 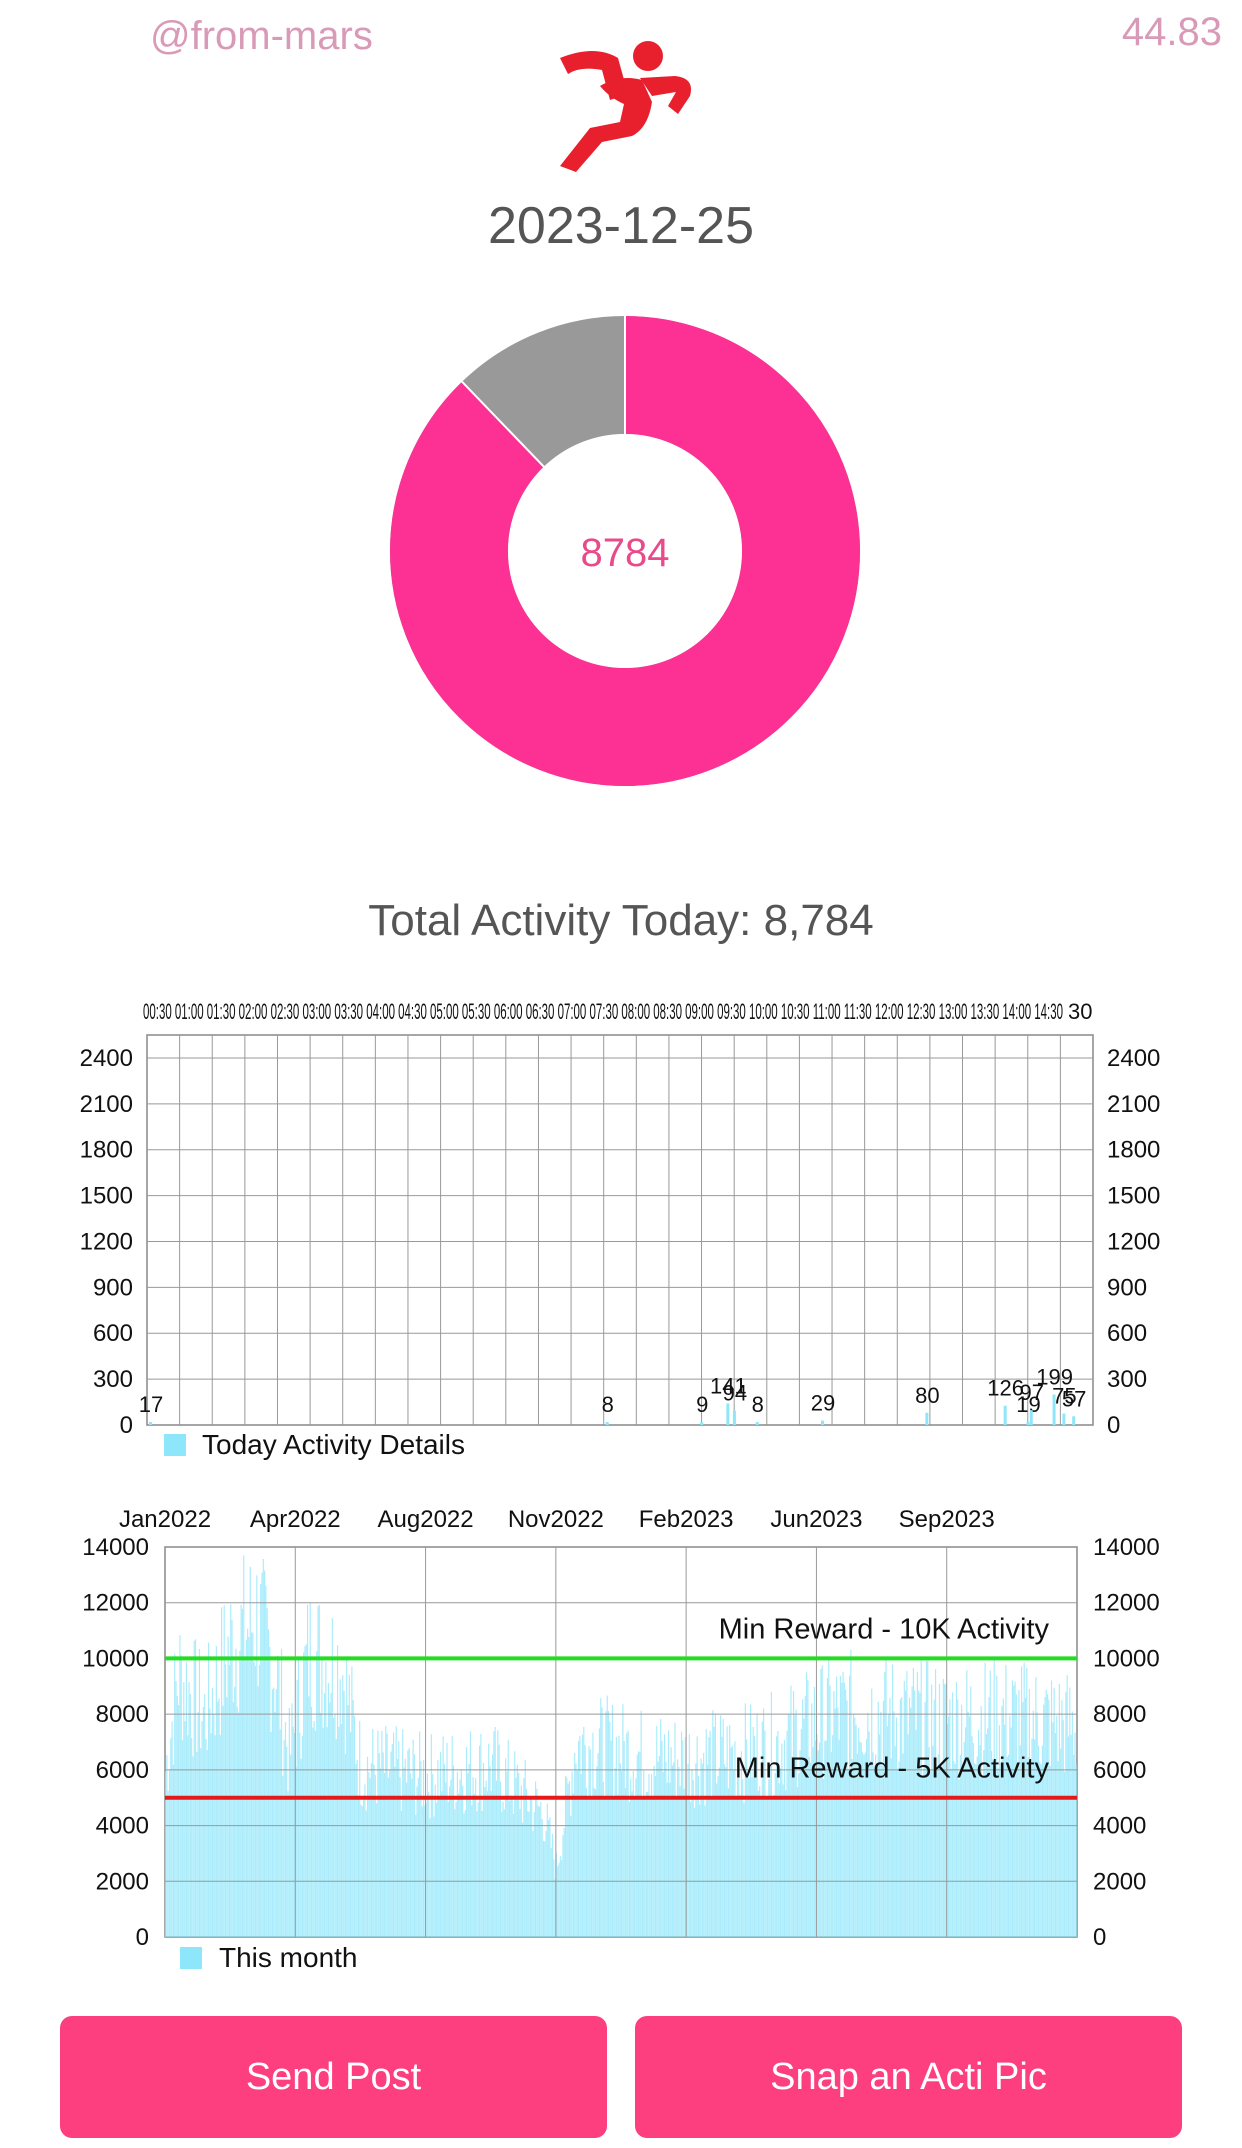 I want to click on y-tick-label-right: 2100, so click(x=1133, y=1104).